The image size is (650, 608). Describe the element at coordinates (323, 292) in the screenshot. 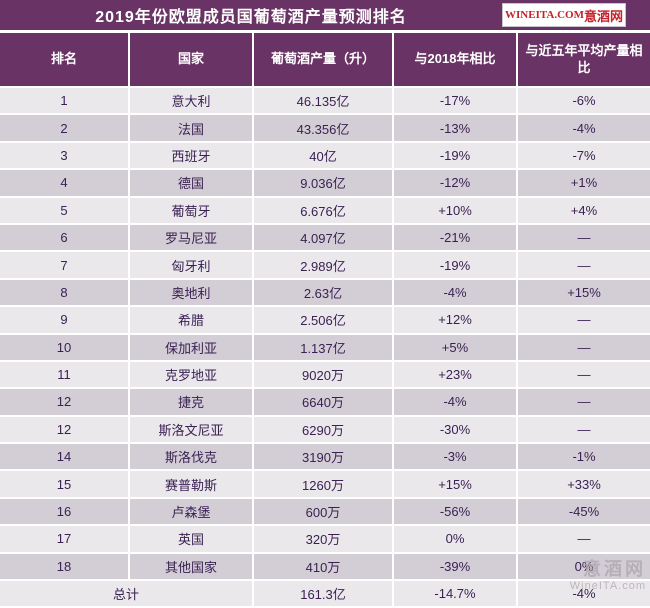

I see `production-cell: 2.63亿` at that location.